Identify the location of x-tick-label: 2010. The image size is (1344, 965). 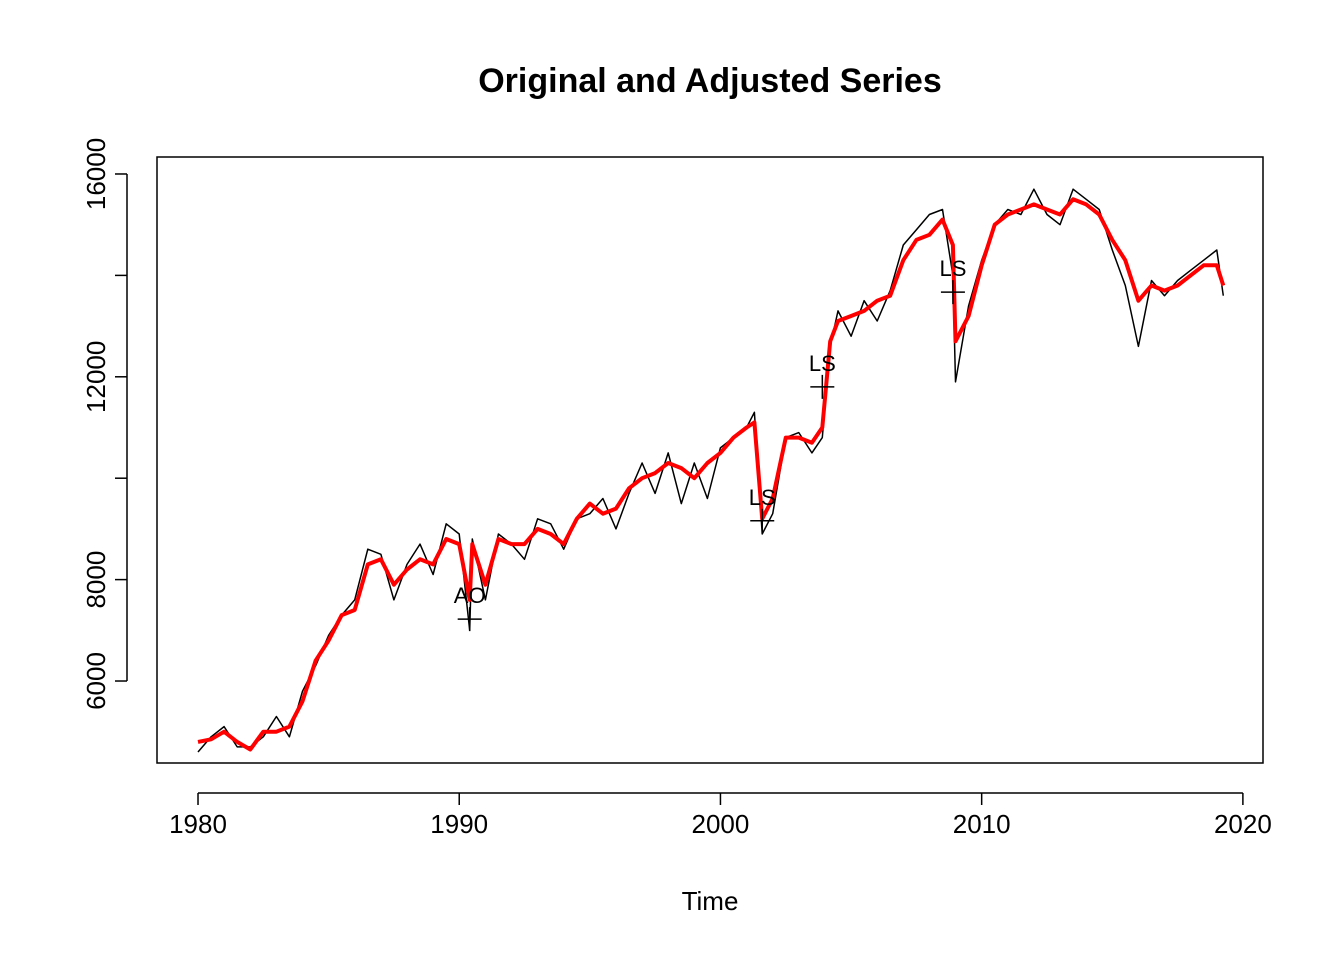
(982, 824).